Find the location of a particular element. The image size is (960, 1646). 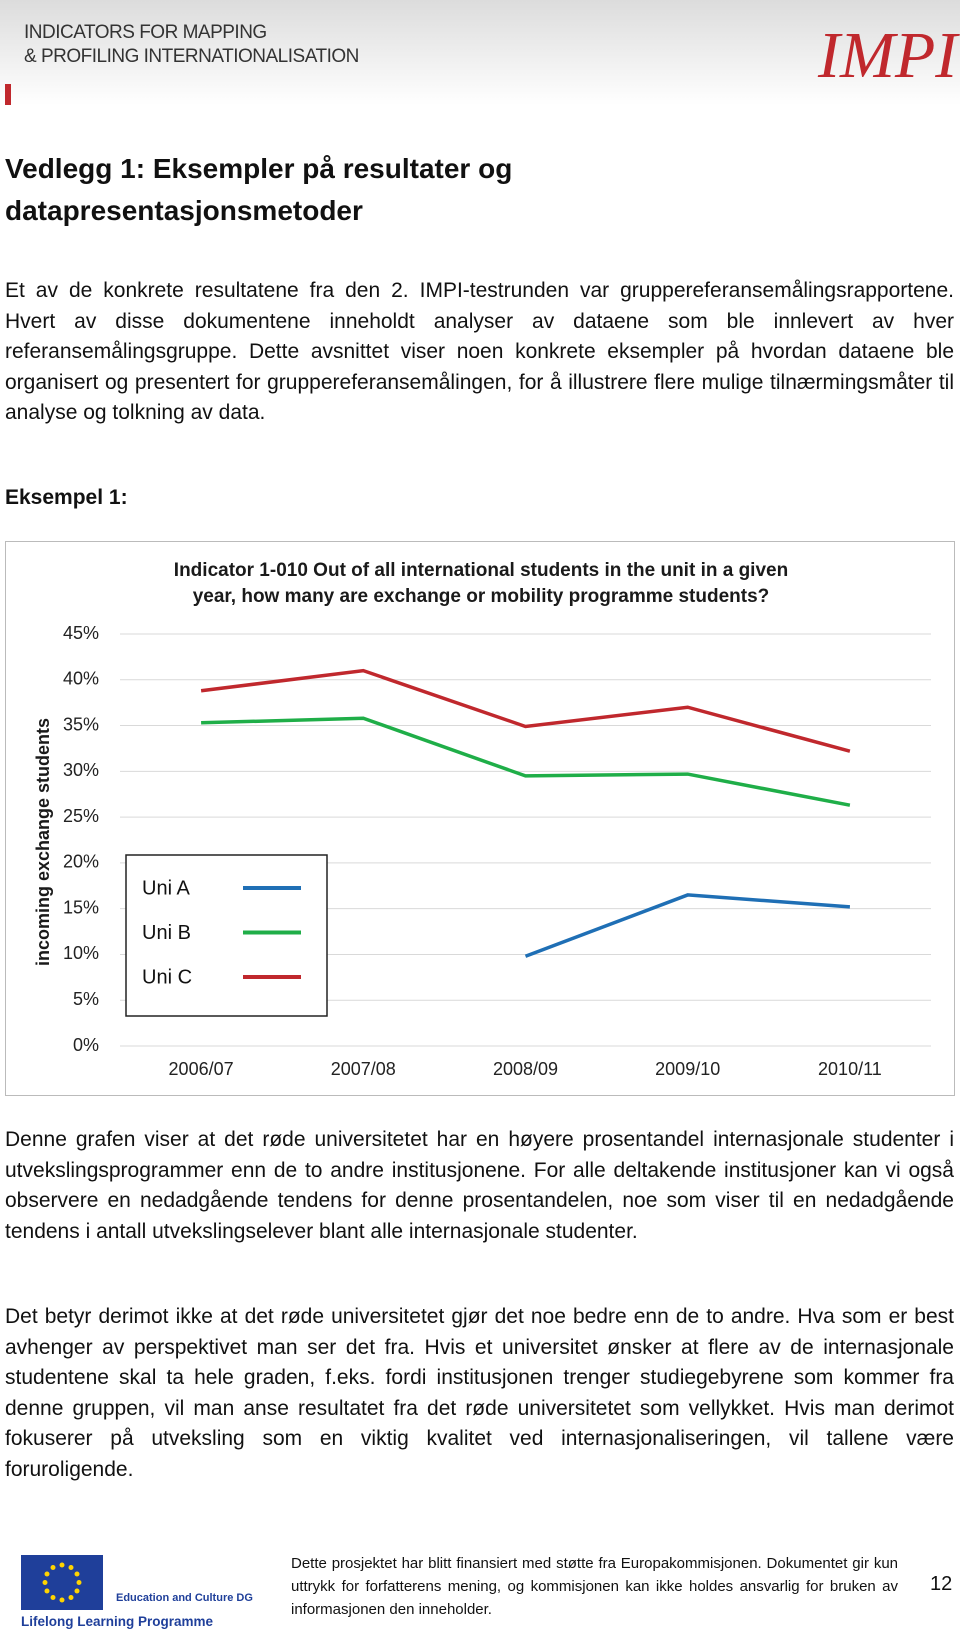

legend-label: Uni A is located at coordinates (166, 888).